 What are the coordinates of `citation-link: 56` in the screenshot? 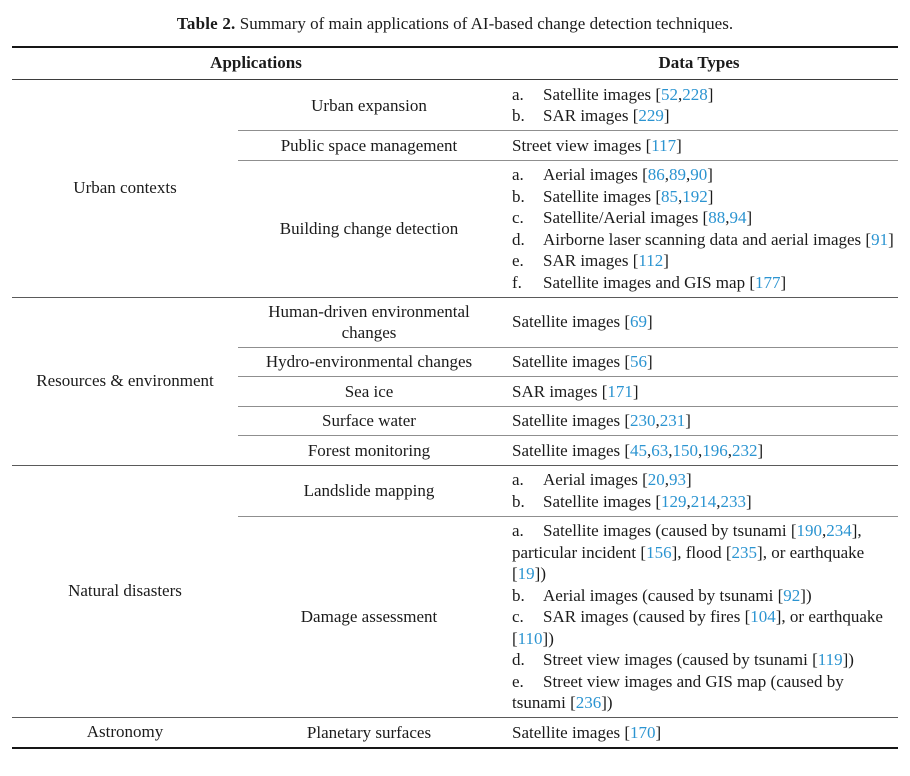 It's located at (639, 361).